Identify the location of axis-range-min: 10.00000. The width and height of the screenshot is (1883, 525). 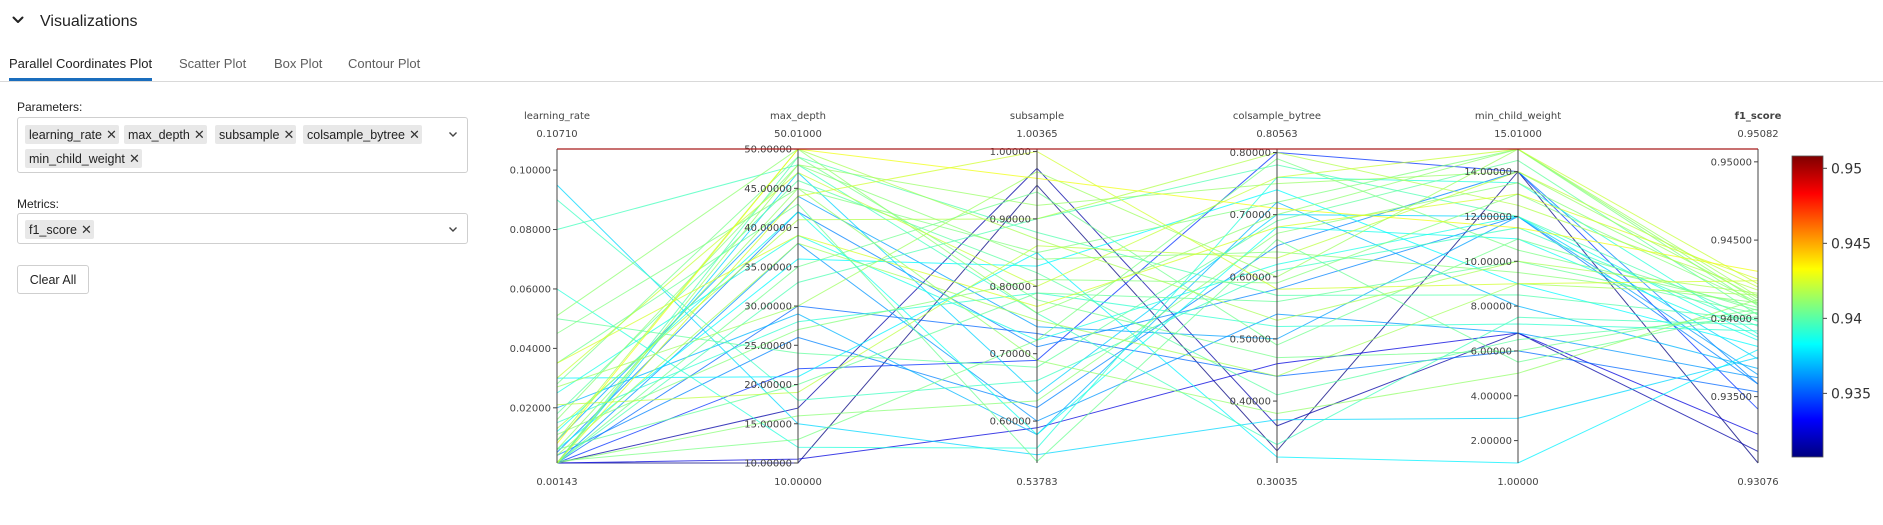
(798, 482).